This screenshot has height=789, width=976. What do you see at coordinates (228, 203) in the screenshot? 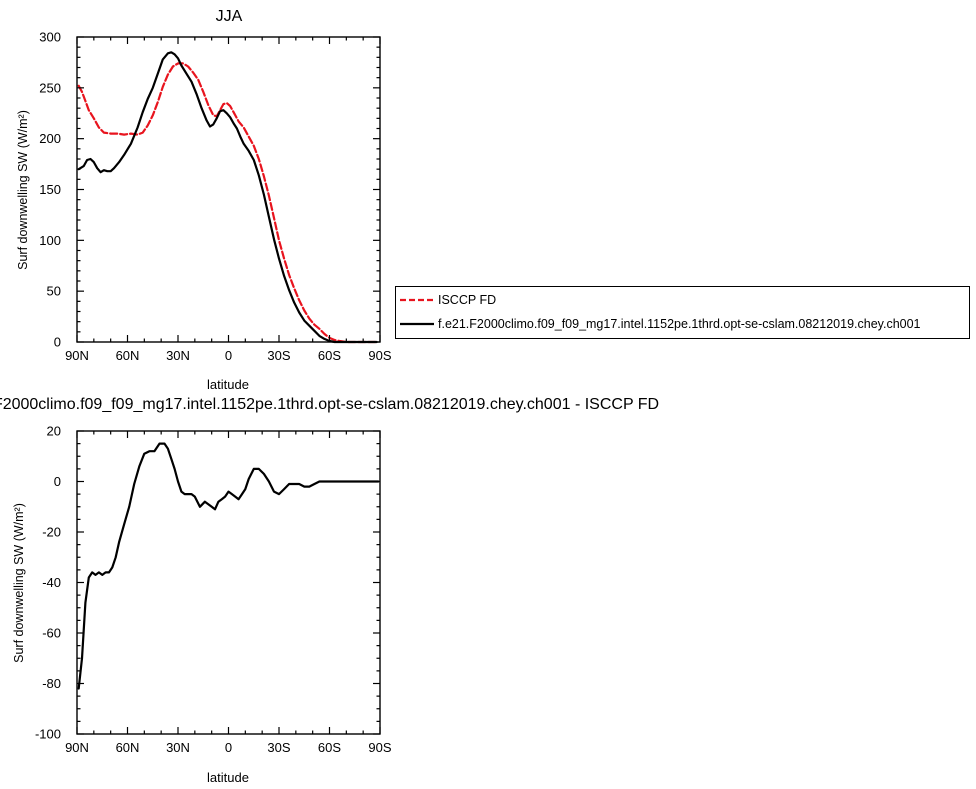
I see `series-line-isccp-fd` at bounding box center [228, 203].